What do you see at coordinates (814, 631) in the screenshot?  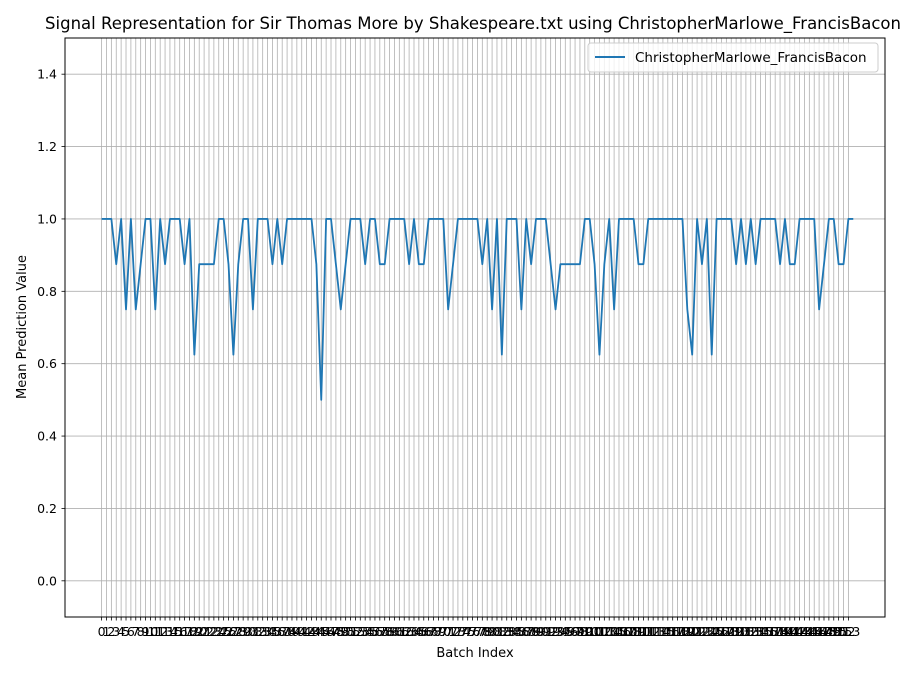 I see `x-tick-label: 146` at bounding box center [814, 631].